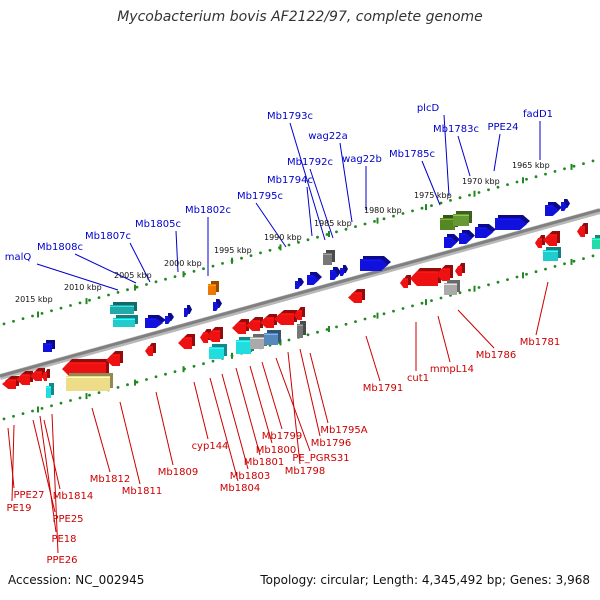 This screenshot has height=600, width=600. I want to click on gene-label: cyp144, so click(210, 446).